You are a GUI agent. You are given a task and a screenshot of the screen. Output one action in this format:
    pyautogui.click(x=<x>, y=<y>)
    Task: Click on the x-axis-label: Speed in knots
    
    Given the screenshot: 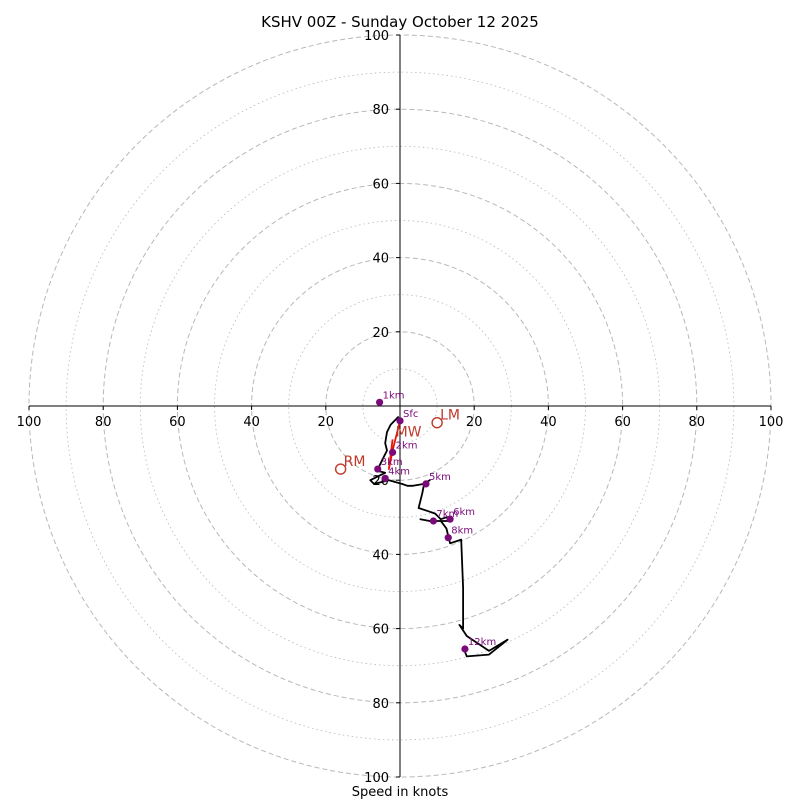 What is the action you would take?
    pyautogui.click(x=400, y=792)
    